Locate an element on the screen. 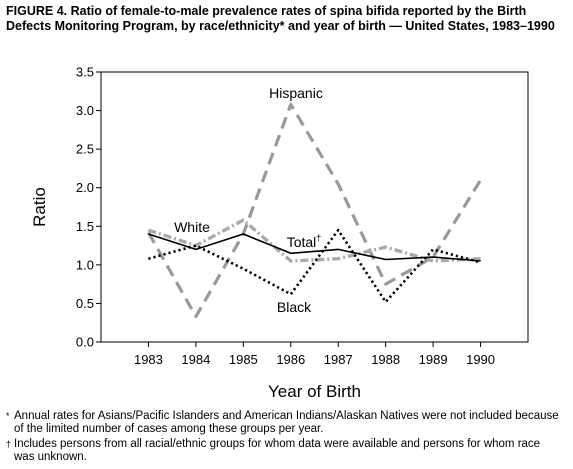 The height and width of the screenshot is (469, 573). series-label-black: Black is located at coordinates (294, 307).